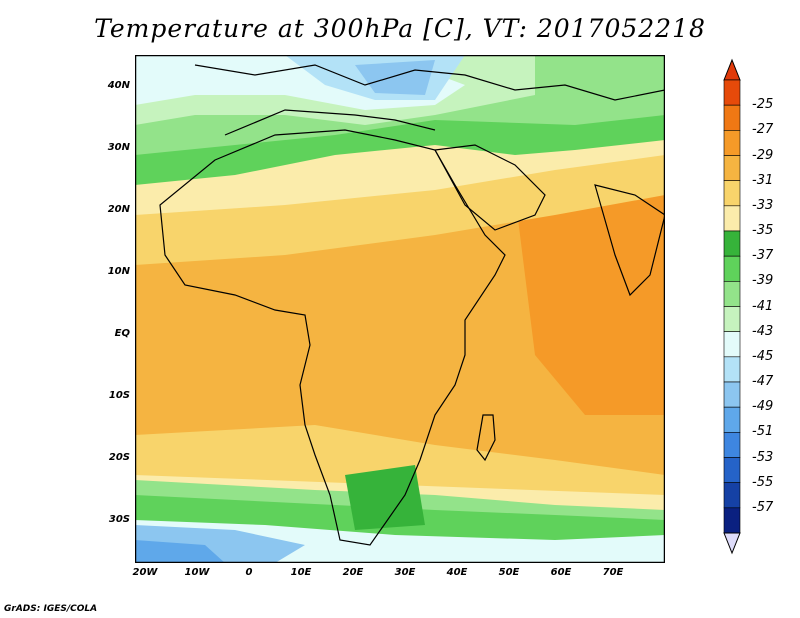  I want to click on lat-label-10n: 10N, so click(118, 271).